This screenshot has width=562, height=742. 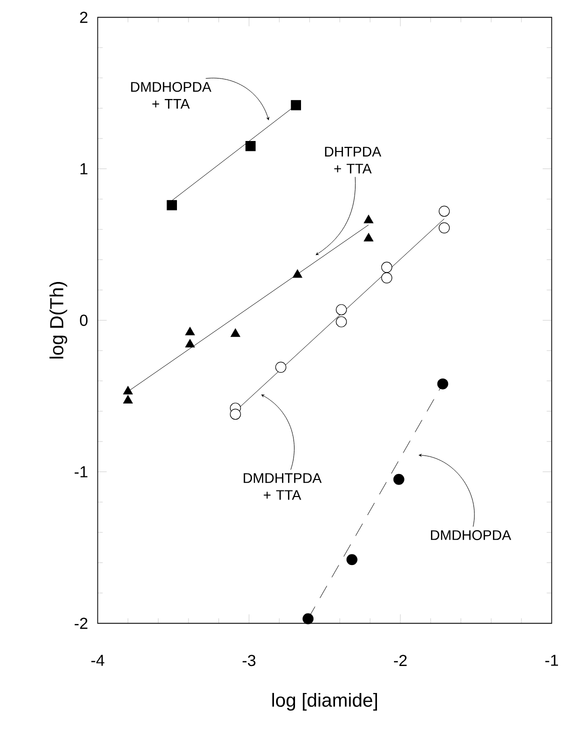 I want to click on annotation: DHTPDA + TTA, so click(x=353, y=160).